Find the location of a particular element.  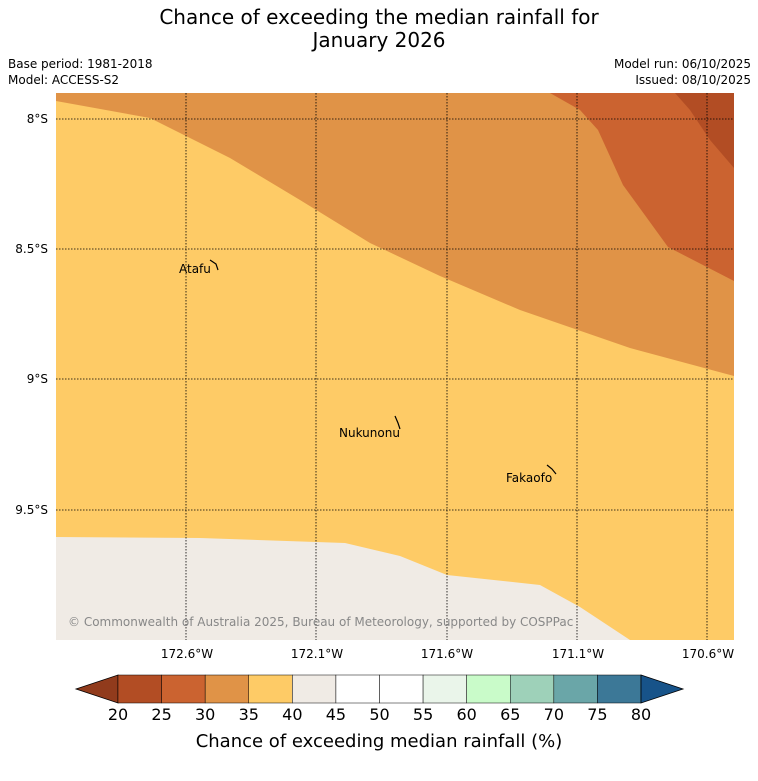

lon-label-172-1w: 172.1°W is located at coordinates (317, 654).